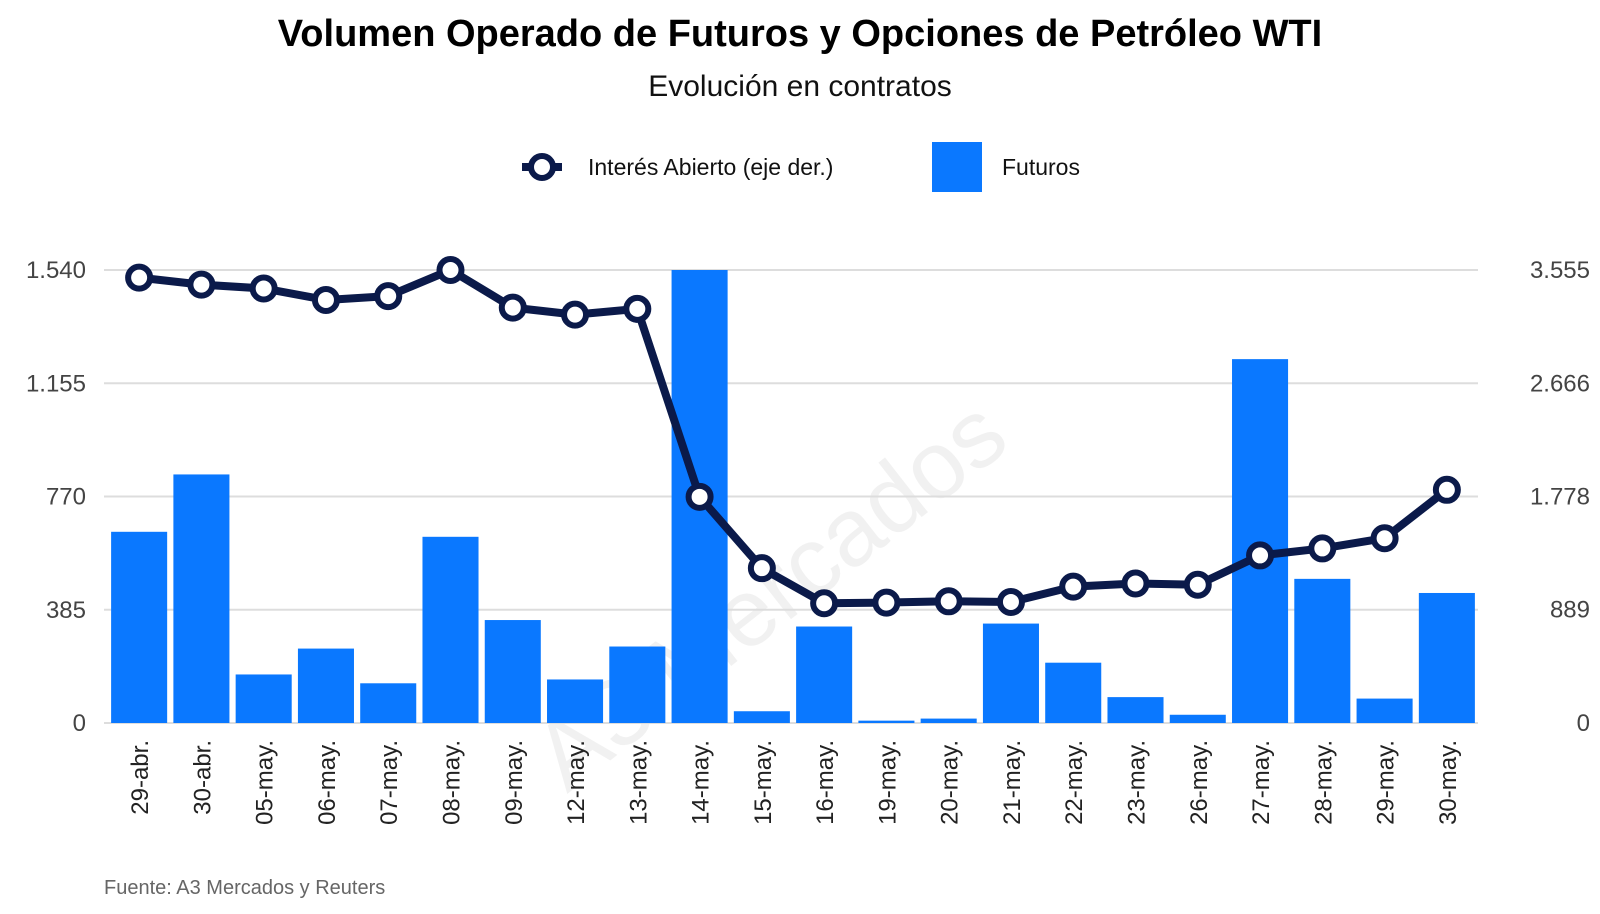 The width and height of the screenshot is (1600, 914). I want to click on point-interes-abierto-09-may., so click(512, 307).